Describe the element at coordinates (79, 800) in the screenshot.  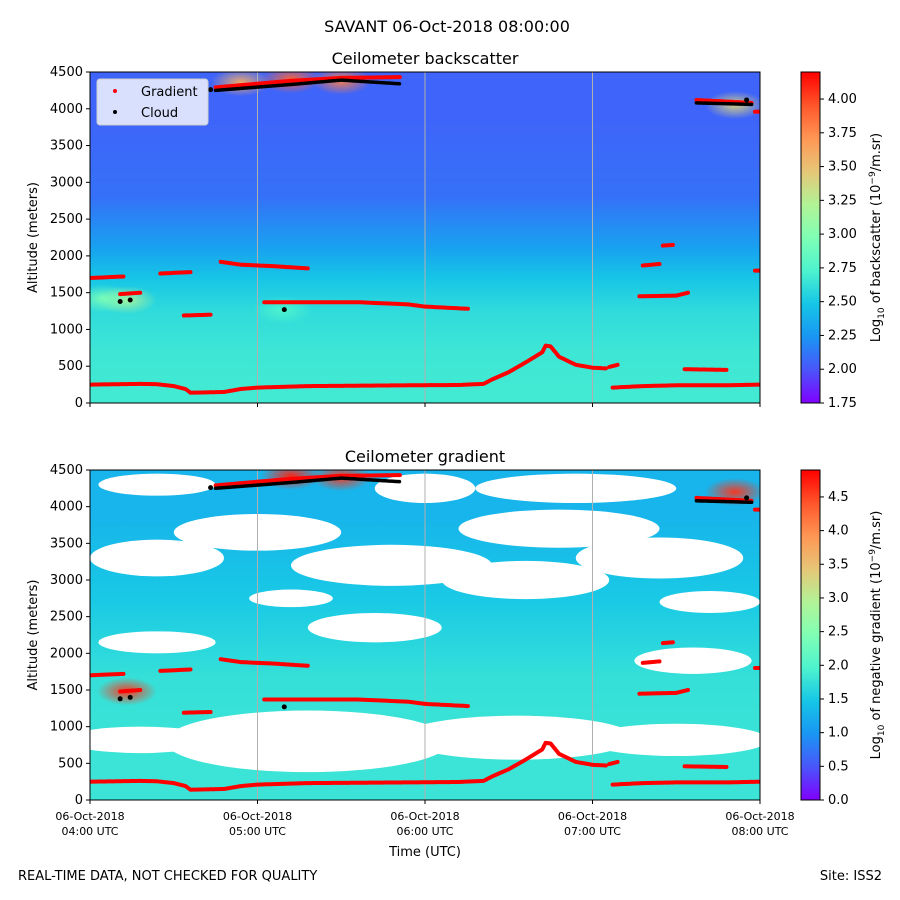
I see `y-tick-label: 0` at that location.